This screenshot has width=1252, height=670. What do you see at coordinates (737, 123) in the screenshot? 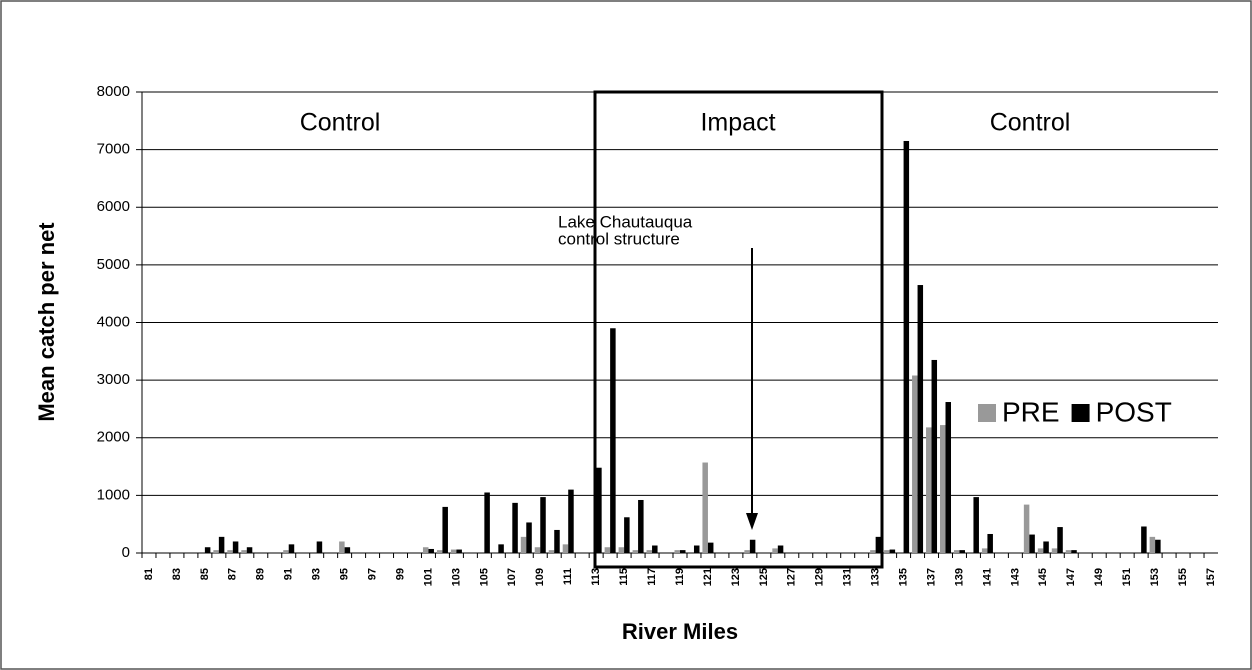
I see `region-label: Impact` at bounding box center [737, 123].